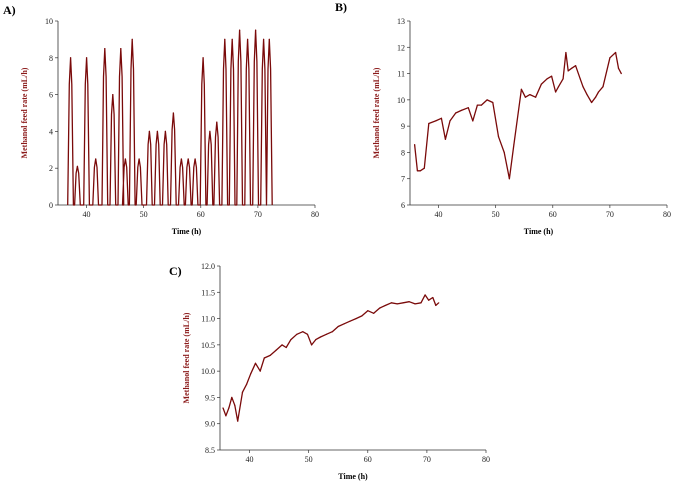 The height and width of the screenshot is (483, 678). I want to click on y-tick-label: 4, so click(51, 131).